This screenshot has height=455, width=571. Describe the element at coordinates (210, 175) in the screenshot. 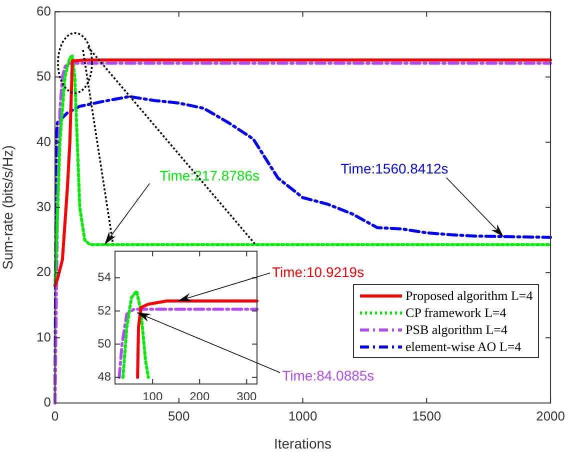

I see `annotation: Time:217.8786s` at that location.